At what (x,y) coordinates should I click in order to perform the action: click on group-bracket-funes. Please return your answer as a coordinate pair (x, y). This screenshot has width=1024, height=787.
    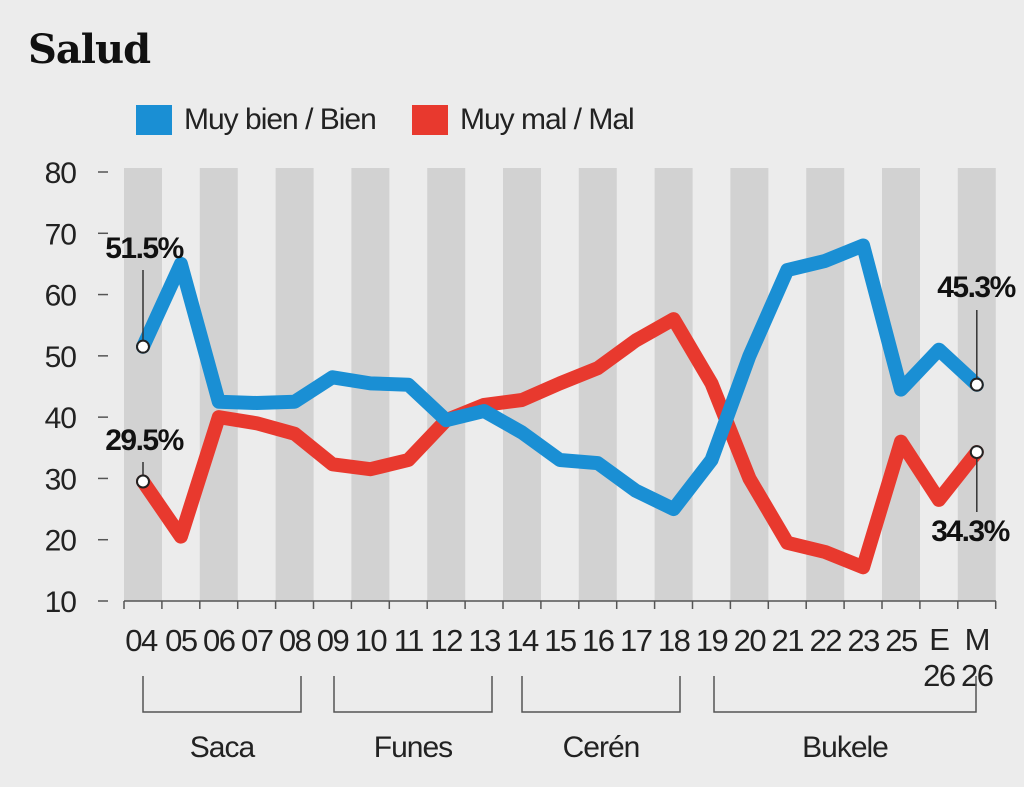
    Looking at the image, I should click on (413, 694).